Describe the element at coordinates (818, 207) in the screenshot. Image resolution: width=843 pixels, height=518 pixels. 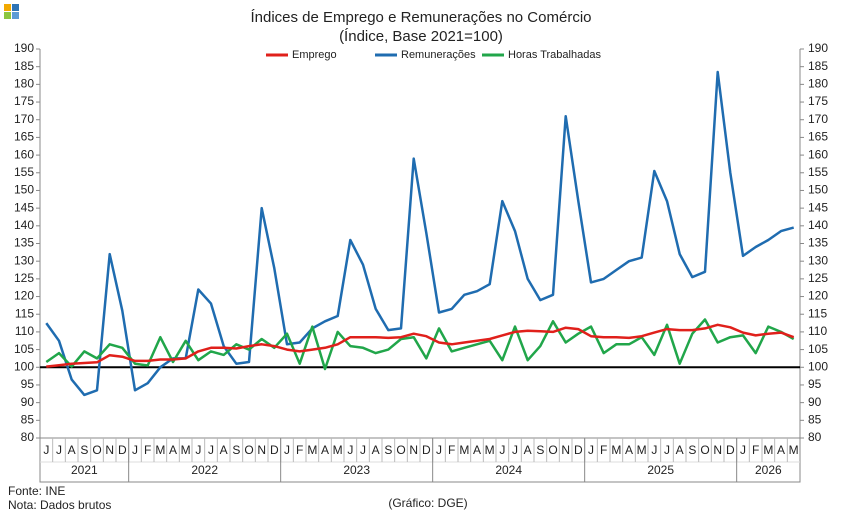
I see `y2-tick-label: 145` at that location.